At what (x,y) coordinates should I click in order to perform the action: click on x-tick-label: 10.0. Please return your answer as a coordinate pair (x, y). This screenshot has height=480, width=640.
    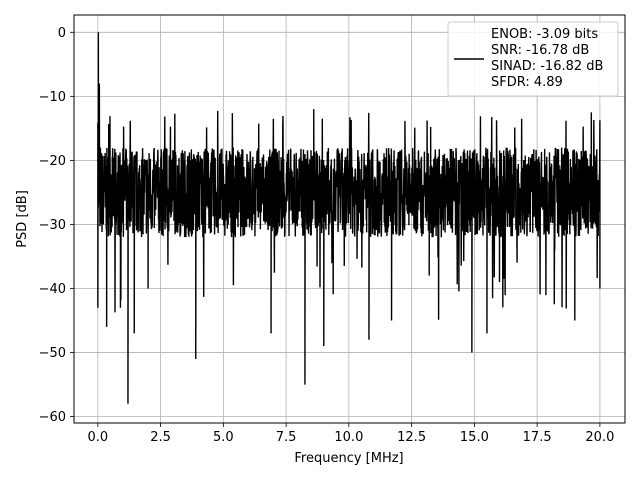
    Looking at the image, I should click on (348, 437).